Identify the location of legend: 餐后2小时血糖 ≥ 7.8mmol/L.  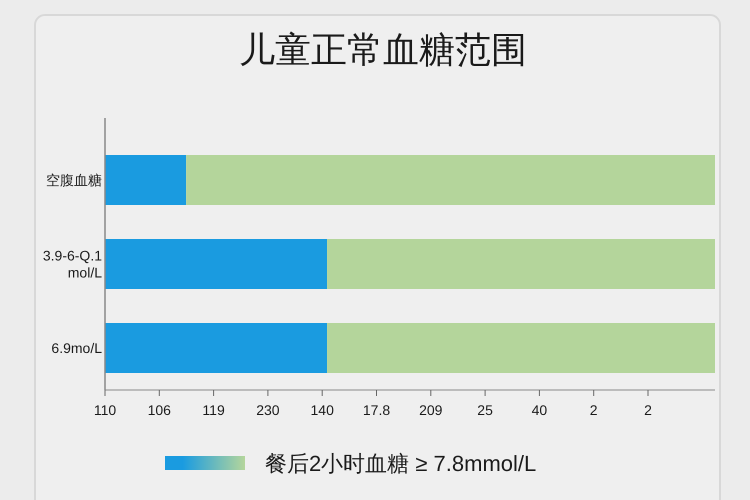
(350, 463).